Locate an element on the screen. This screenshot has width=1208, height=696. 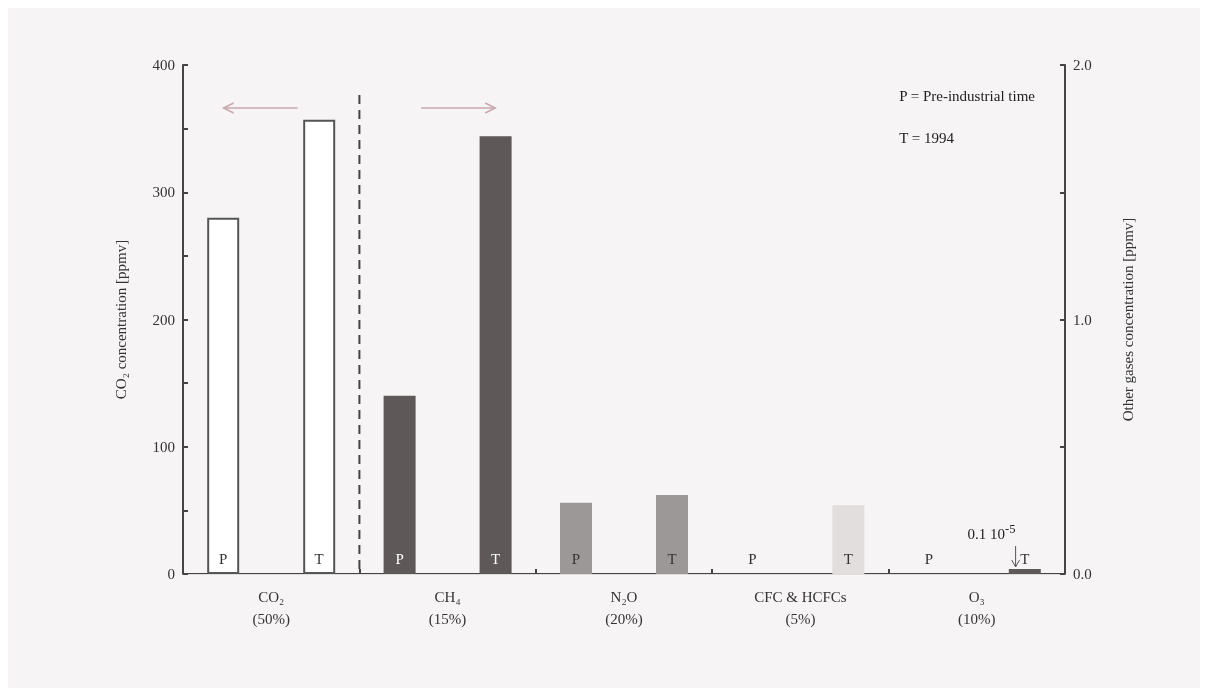
y2-axis-title: Other gases concentration [ppmv] is located at coordinates (1127, 319).